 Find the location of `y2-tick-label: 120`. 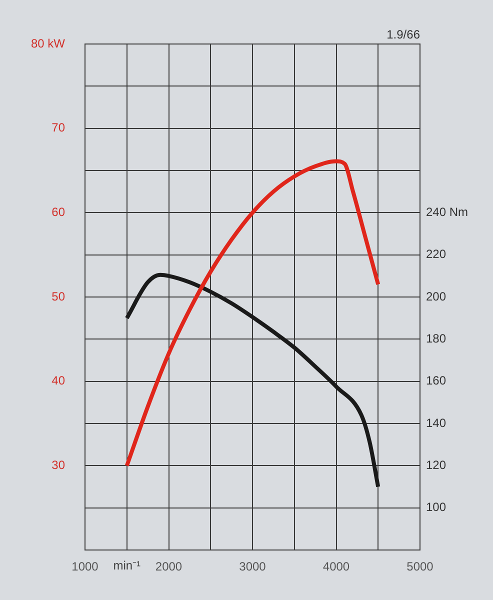

y2-tick-label: 120 is located at coordinates (436, 465).